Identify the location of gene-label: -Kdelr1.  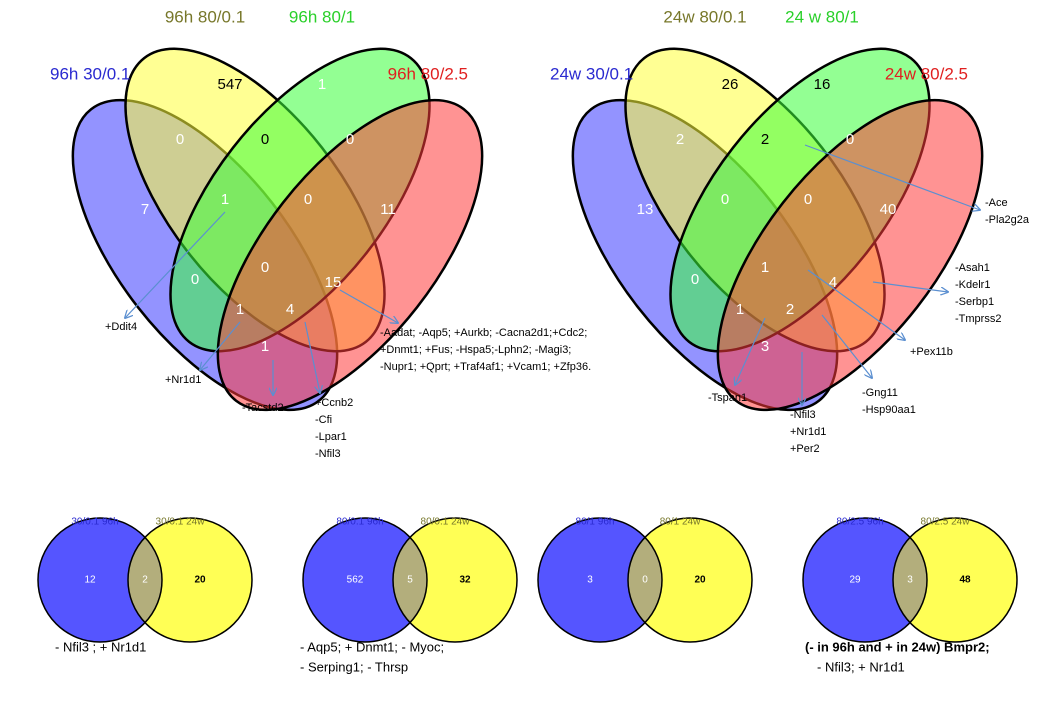
(972, 285).